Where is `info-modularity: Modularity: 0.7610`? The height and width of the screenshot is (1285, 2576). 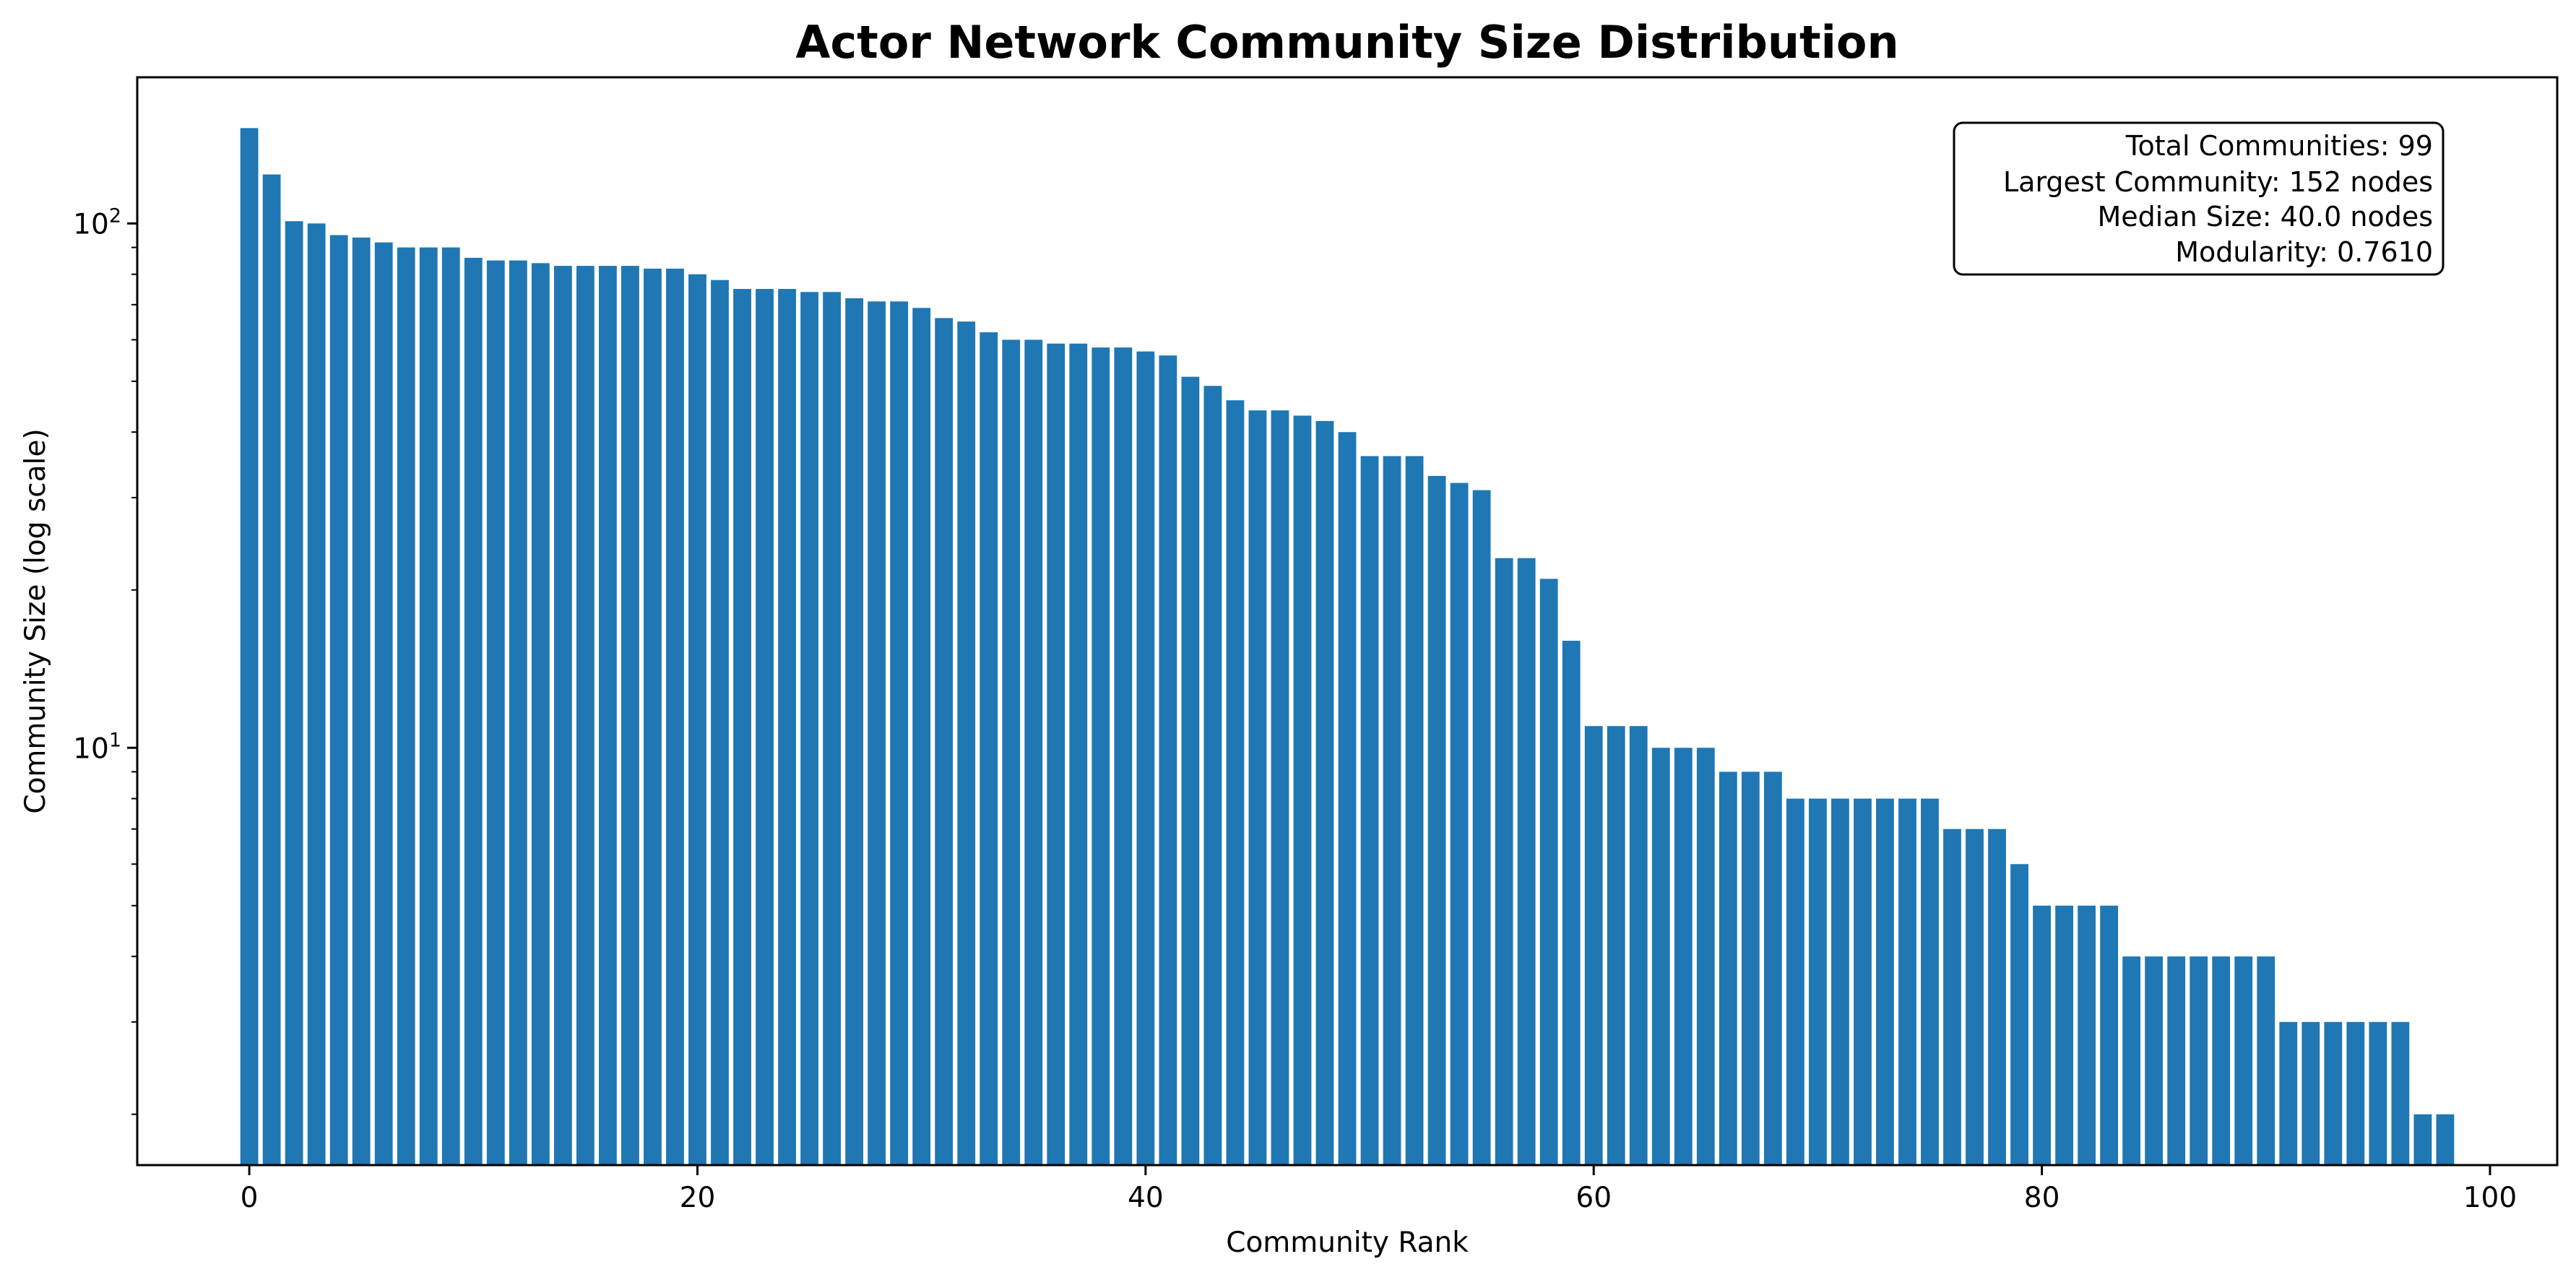
info-modularity: Modularity: 0.7610 is located at coordinates (2304, 252).